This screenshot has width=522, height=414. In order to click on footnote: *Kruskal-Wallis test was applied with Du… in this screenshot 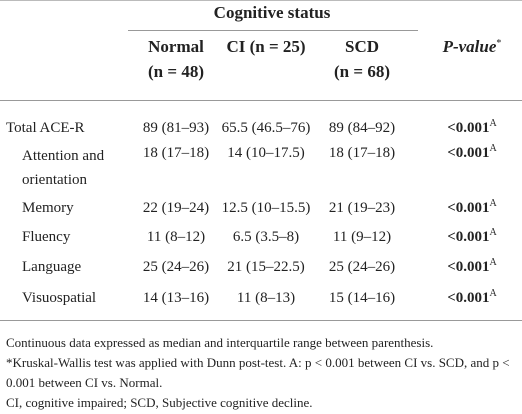, I will do `click(258, 372)`.